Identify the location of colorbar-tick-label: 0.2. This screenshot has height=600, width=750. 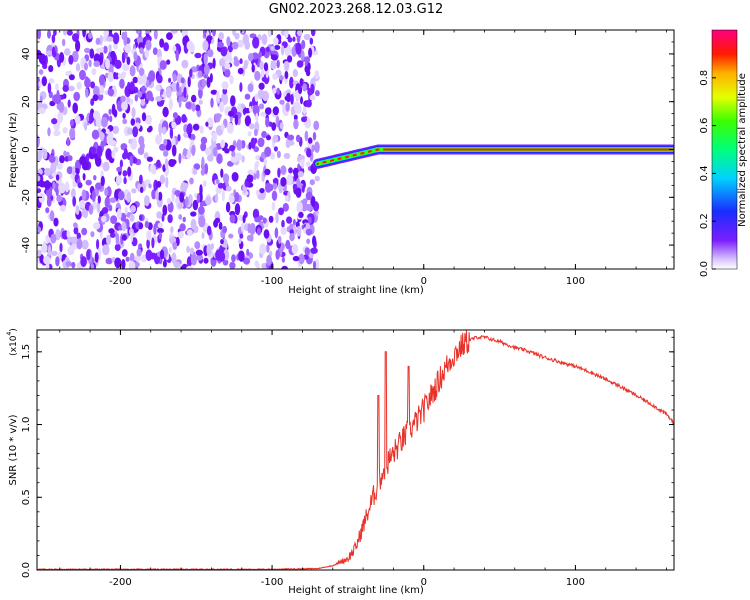
(704, 221).